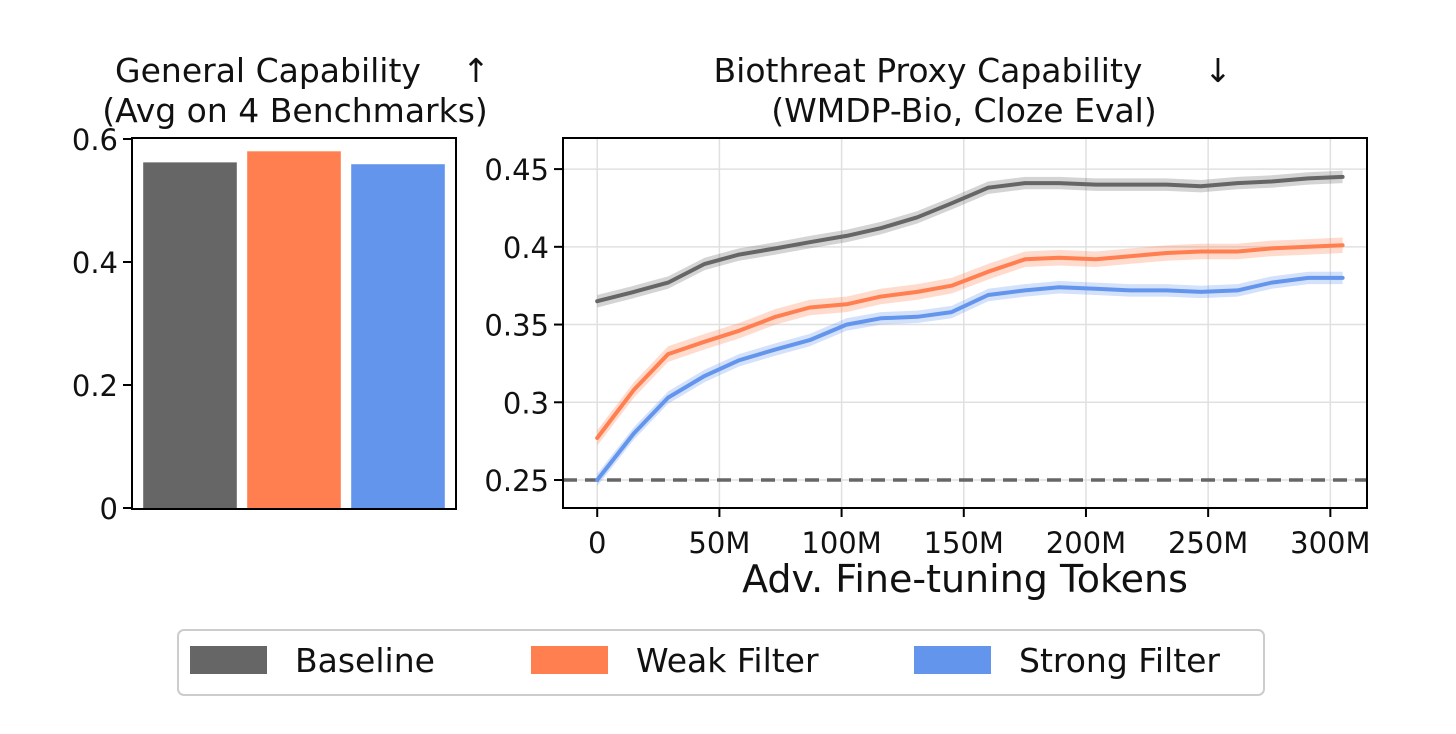  What do you see at coordinates (295, 110) in the screenshot?
I see `bar-title-line2: (Avg on 4 Benchmarks)` at bounding box center [295, 110].